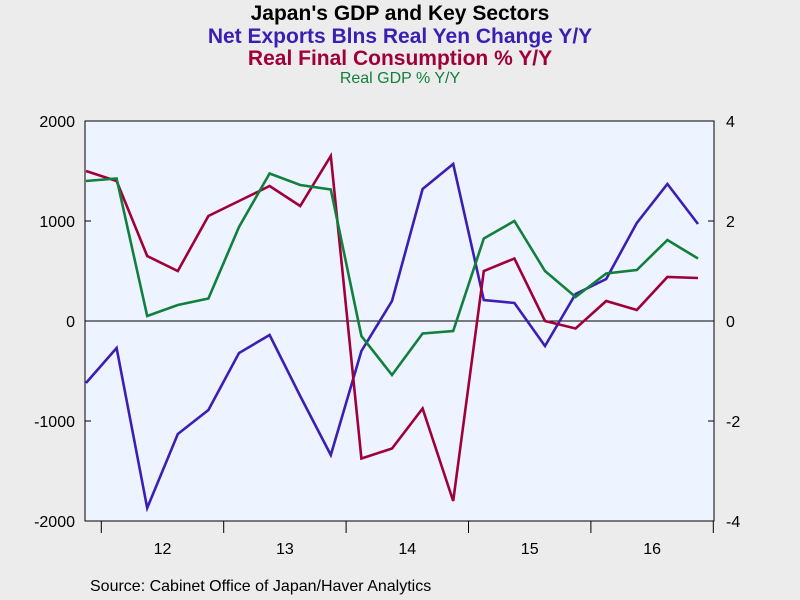 Image resolution: width=800 pixels, height=600 pixels. Describe the element at coordinates (652, 549) in the screenshot. I see `x-axis-tick-label: 16` at that location.